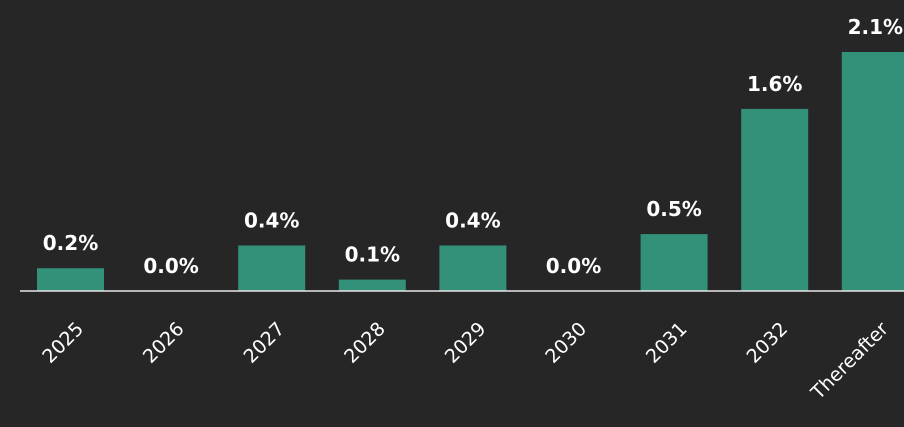 The image size is (904, 427). Describe the element at coordinates (875, 27) in the screenshot. I see `value-label: 2.1%` at that location.